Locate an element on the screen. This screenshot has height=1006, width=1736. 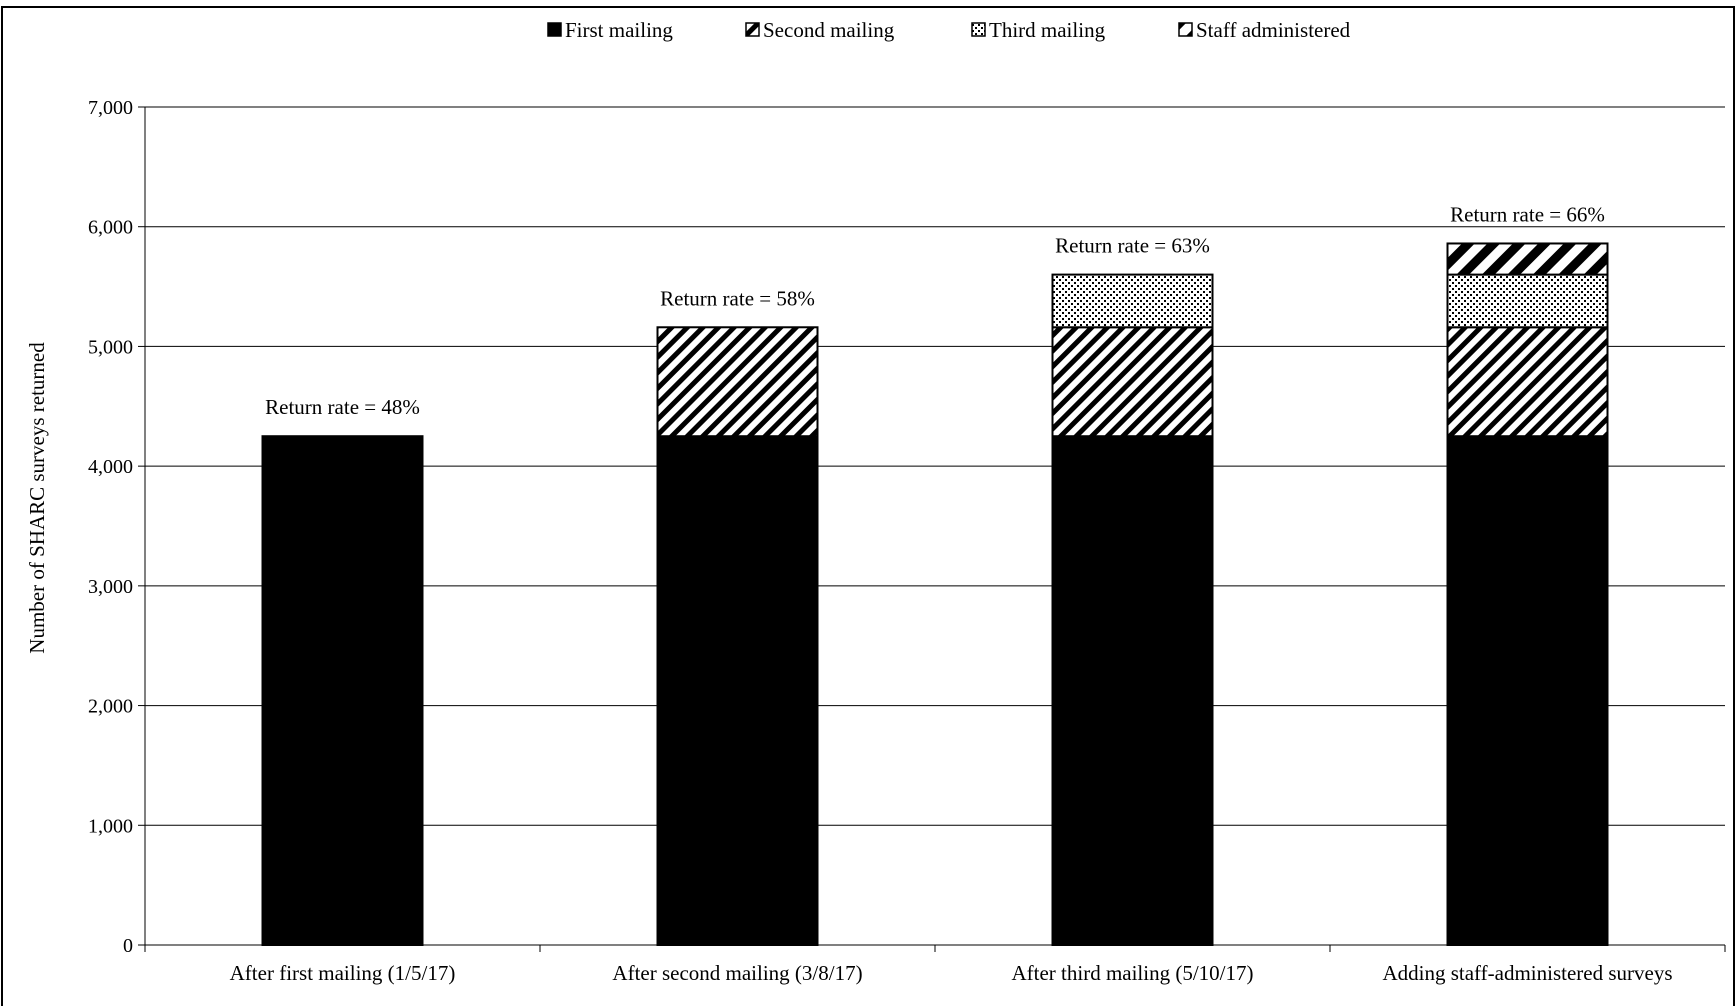
y-tick-label: 7,000 is located at coordinates (110, 108).